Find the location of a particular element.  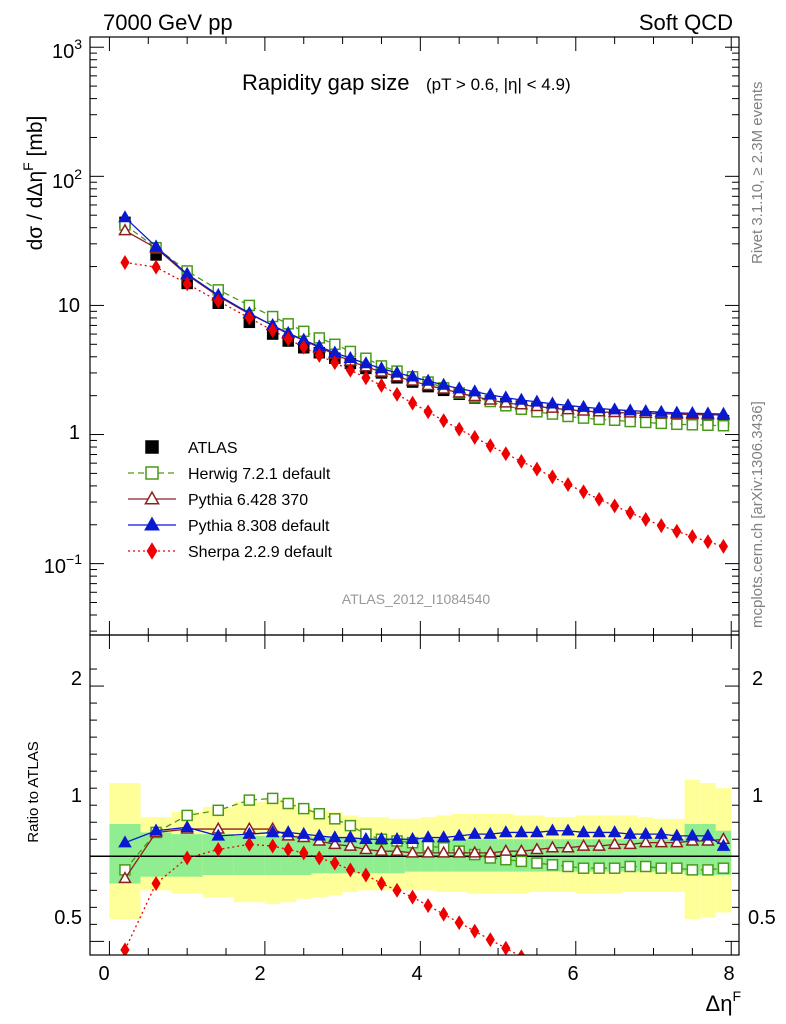

xtick-label-8: 8 is located at coordinates (728, 974).